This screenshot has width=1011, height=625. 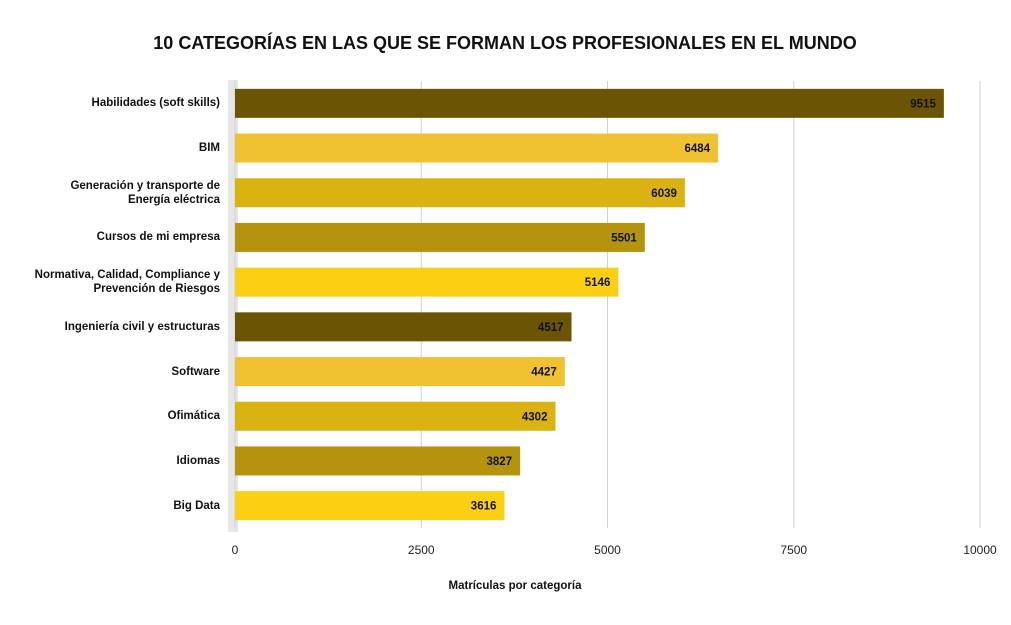 What do you see at coordinates (607, 550) in the screenshot?
I see `x-tick-label: 5000` at bounding box center [607, 550].